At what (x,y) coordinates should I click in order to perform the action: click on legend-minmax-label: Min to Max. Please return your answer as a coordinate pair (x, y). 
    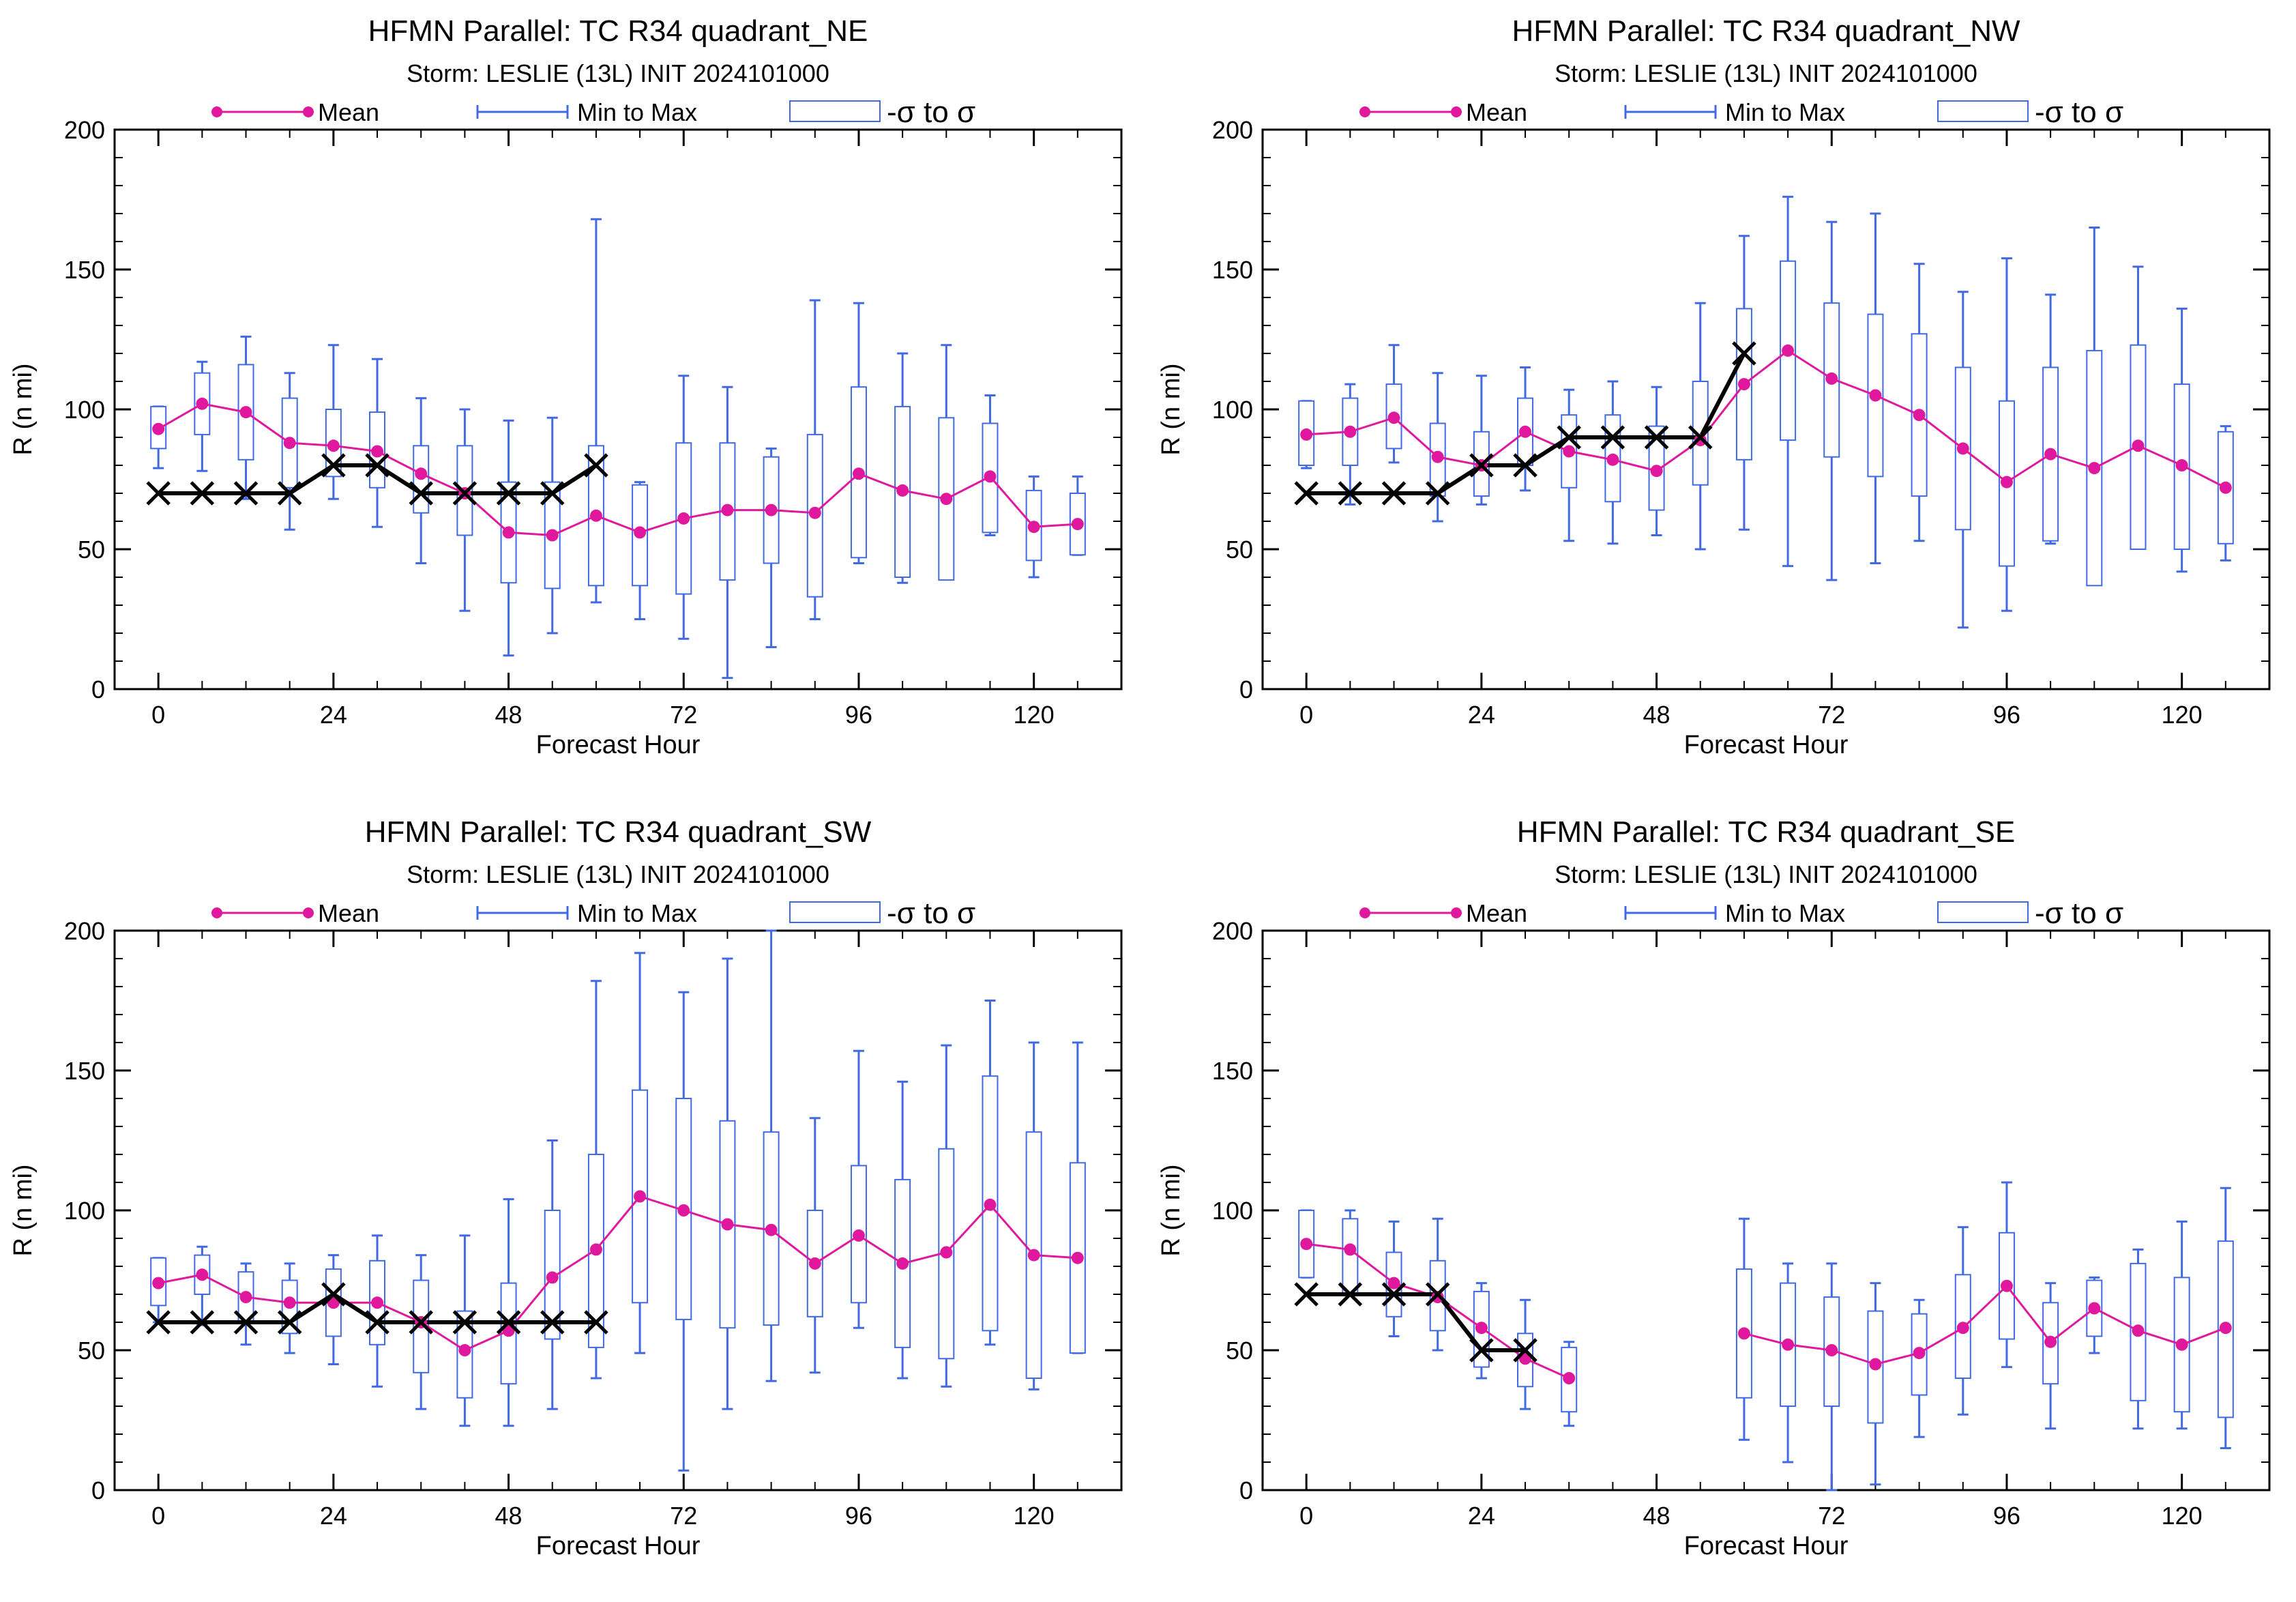
    Looking at the image, I should click on (637, 112).